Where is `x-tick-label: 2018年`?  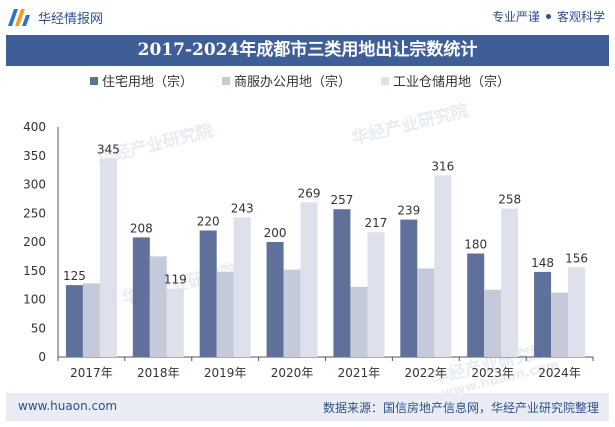
x-tick-label: 2018年 is located at coordinates (158, 373).